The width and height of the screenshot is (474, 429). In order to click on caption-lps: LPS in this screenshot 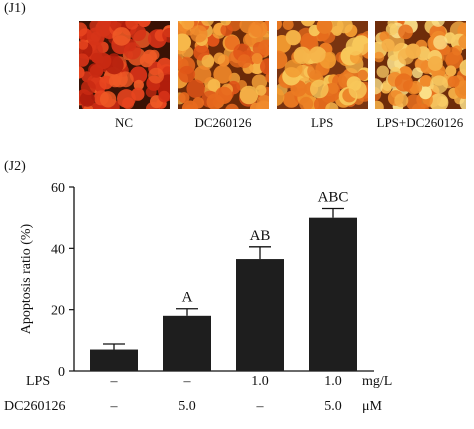, I will do `click(322, 122)`.